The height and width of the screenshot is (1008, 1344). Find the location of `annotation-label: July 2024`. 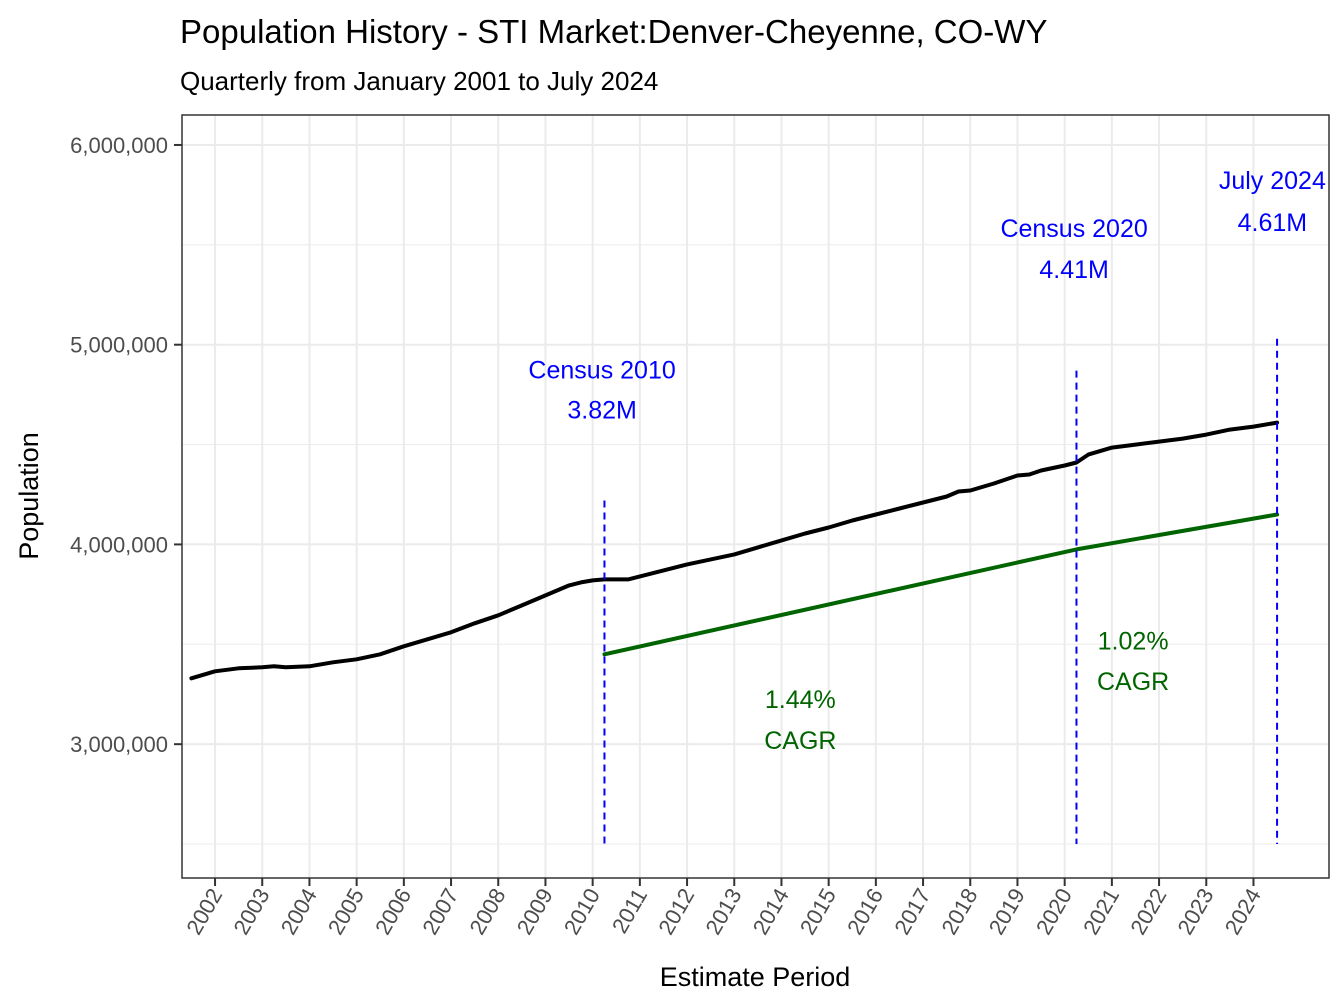

annotation-label: July 2024 is located at coordinates (1272, 181).